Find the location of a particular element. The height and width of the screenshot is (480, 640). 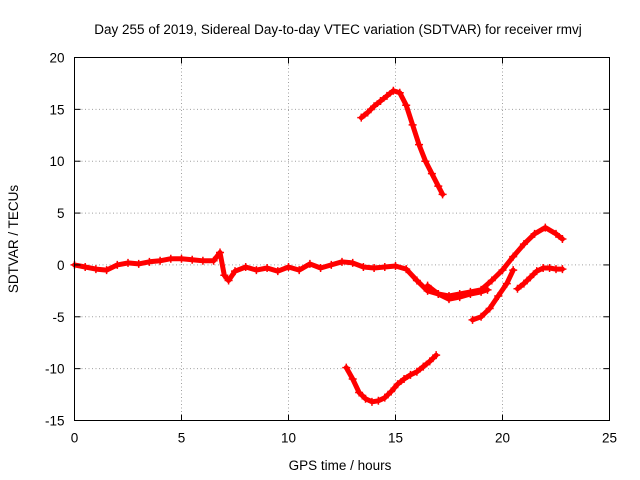

y-tick-label: 20 is located at coordinates (56, 58).